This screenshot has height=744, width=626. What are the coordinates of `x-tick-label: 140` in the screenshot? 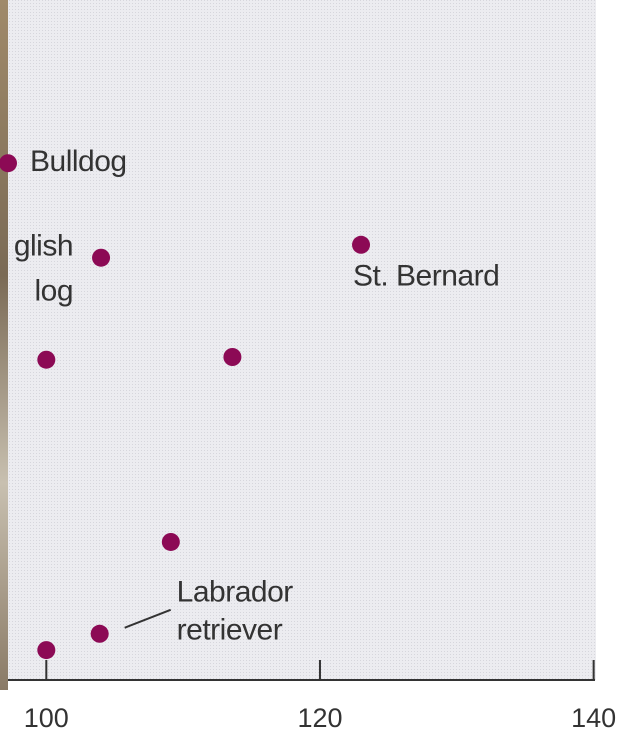 It's located at (593, 718).